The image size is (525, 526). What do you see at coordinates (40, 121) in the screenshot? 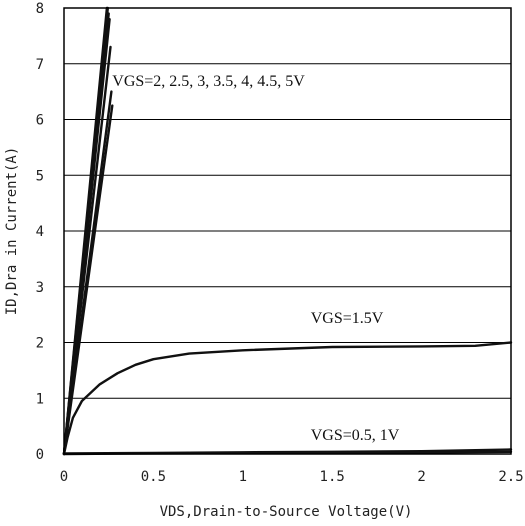
I see `y-tick-label-6: 6` at bounding box center [40, 121].